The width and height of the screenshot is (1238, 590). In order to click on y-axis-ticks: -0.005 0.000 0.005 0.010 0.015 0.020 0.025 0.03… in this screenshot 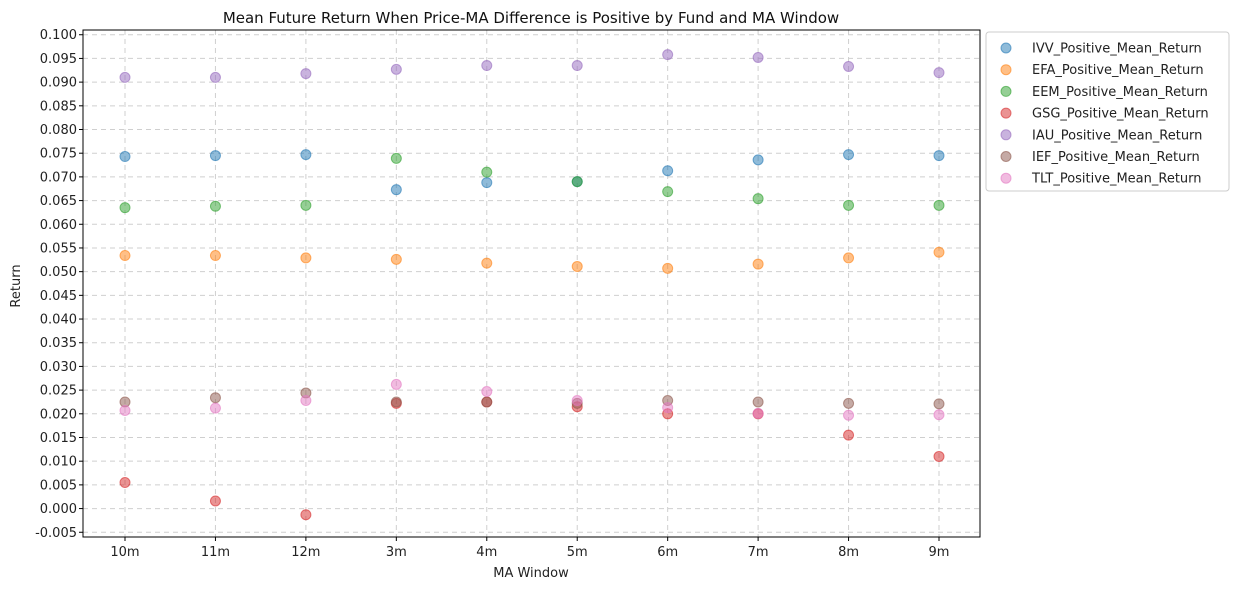, I will do `click(59, 284)`.